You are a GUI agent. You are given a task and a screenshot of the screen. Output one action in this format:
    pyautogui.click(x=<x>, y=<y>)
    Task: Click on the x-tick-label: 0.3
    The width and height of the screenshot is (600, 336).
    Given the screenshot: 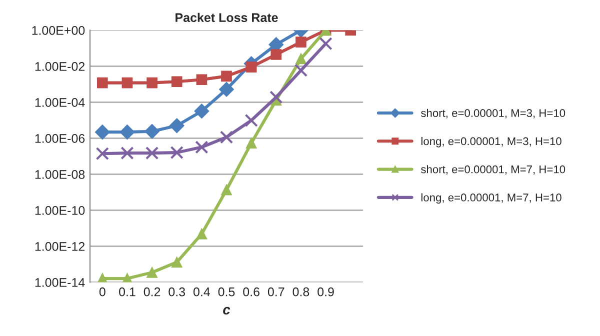 What is the action you would take?
    pyautogui.click(x=177, y=291)
    